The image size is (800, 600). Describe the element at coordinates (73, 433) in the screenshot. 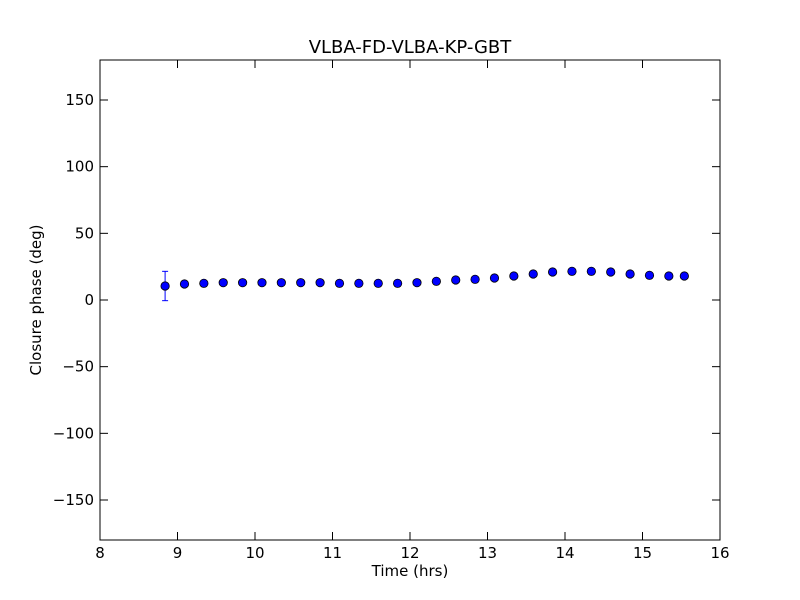

I see `y-tick-label: −100` at that location.